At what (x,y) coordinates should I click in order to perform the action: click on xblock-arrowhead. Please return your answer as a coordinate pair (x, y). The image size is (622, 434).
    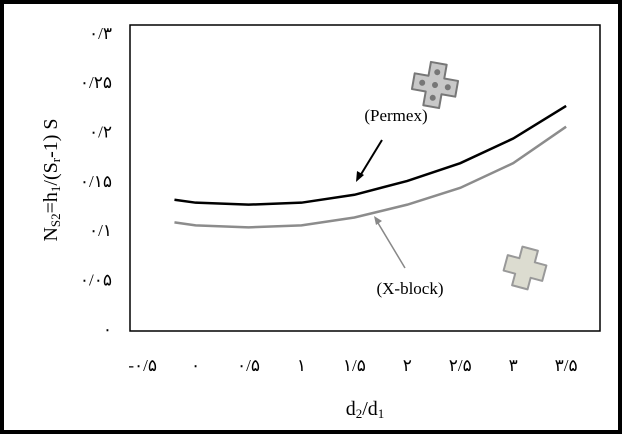
    Looking at the image, I should click on (378, 220).